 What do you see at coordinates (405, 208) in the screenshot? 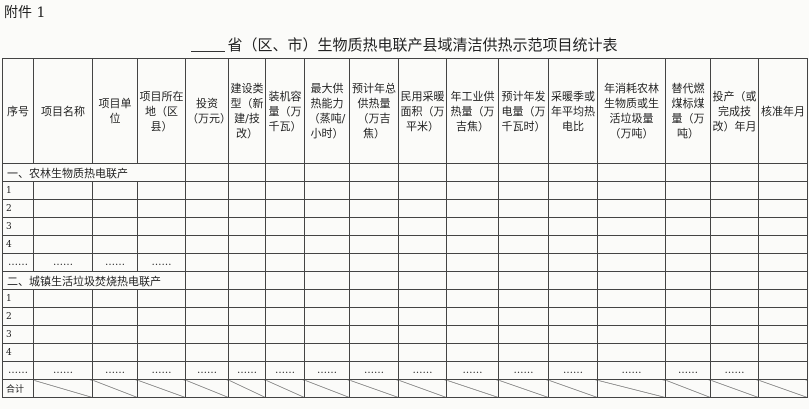
I see `data-row: 2` at bounding box center [405, 208].